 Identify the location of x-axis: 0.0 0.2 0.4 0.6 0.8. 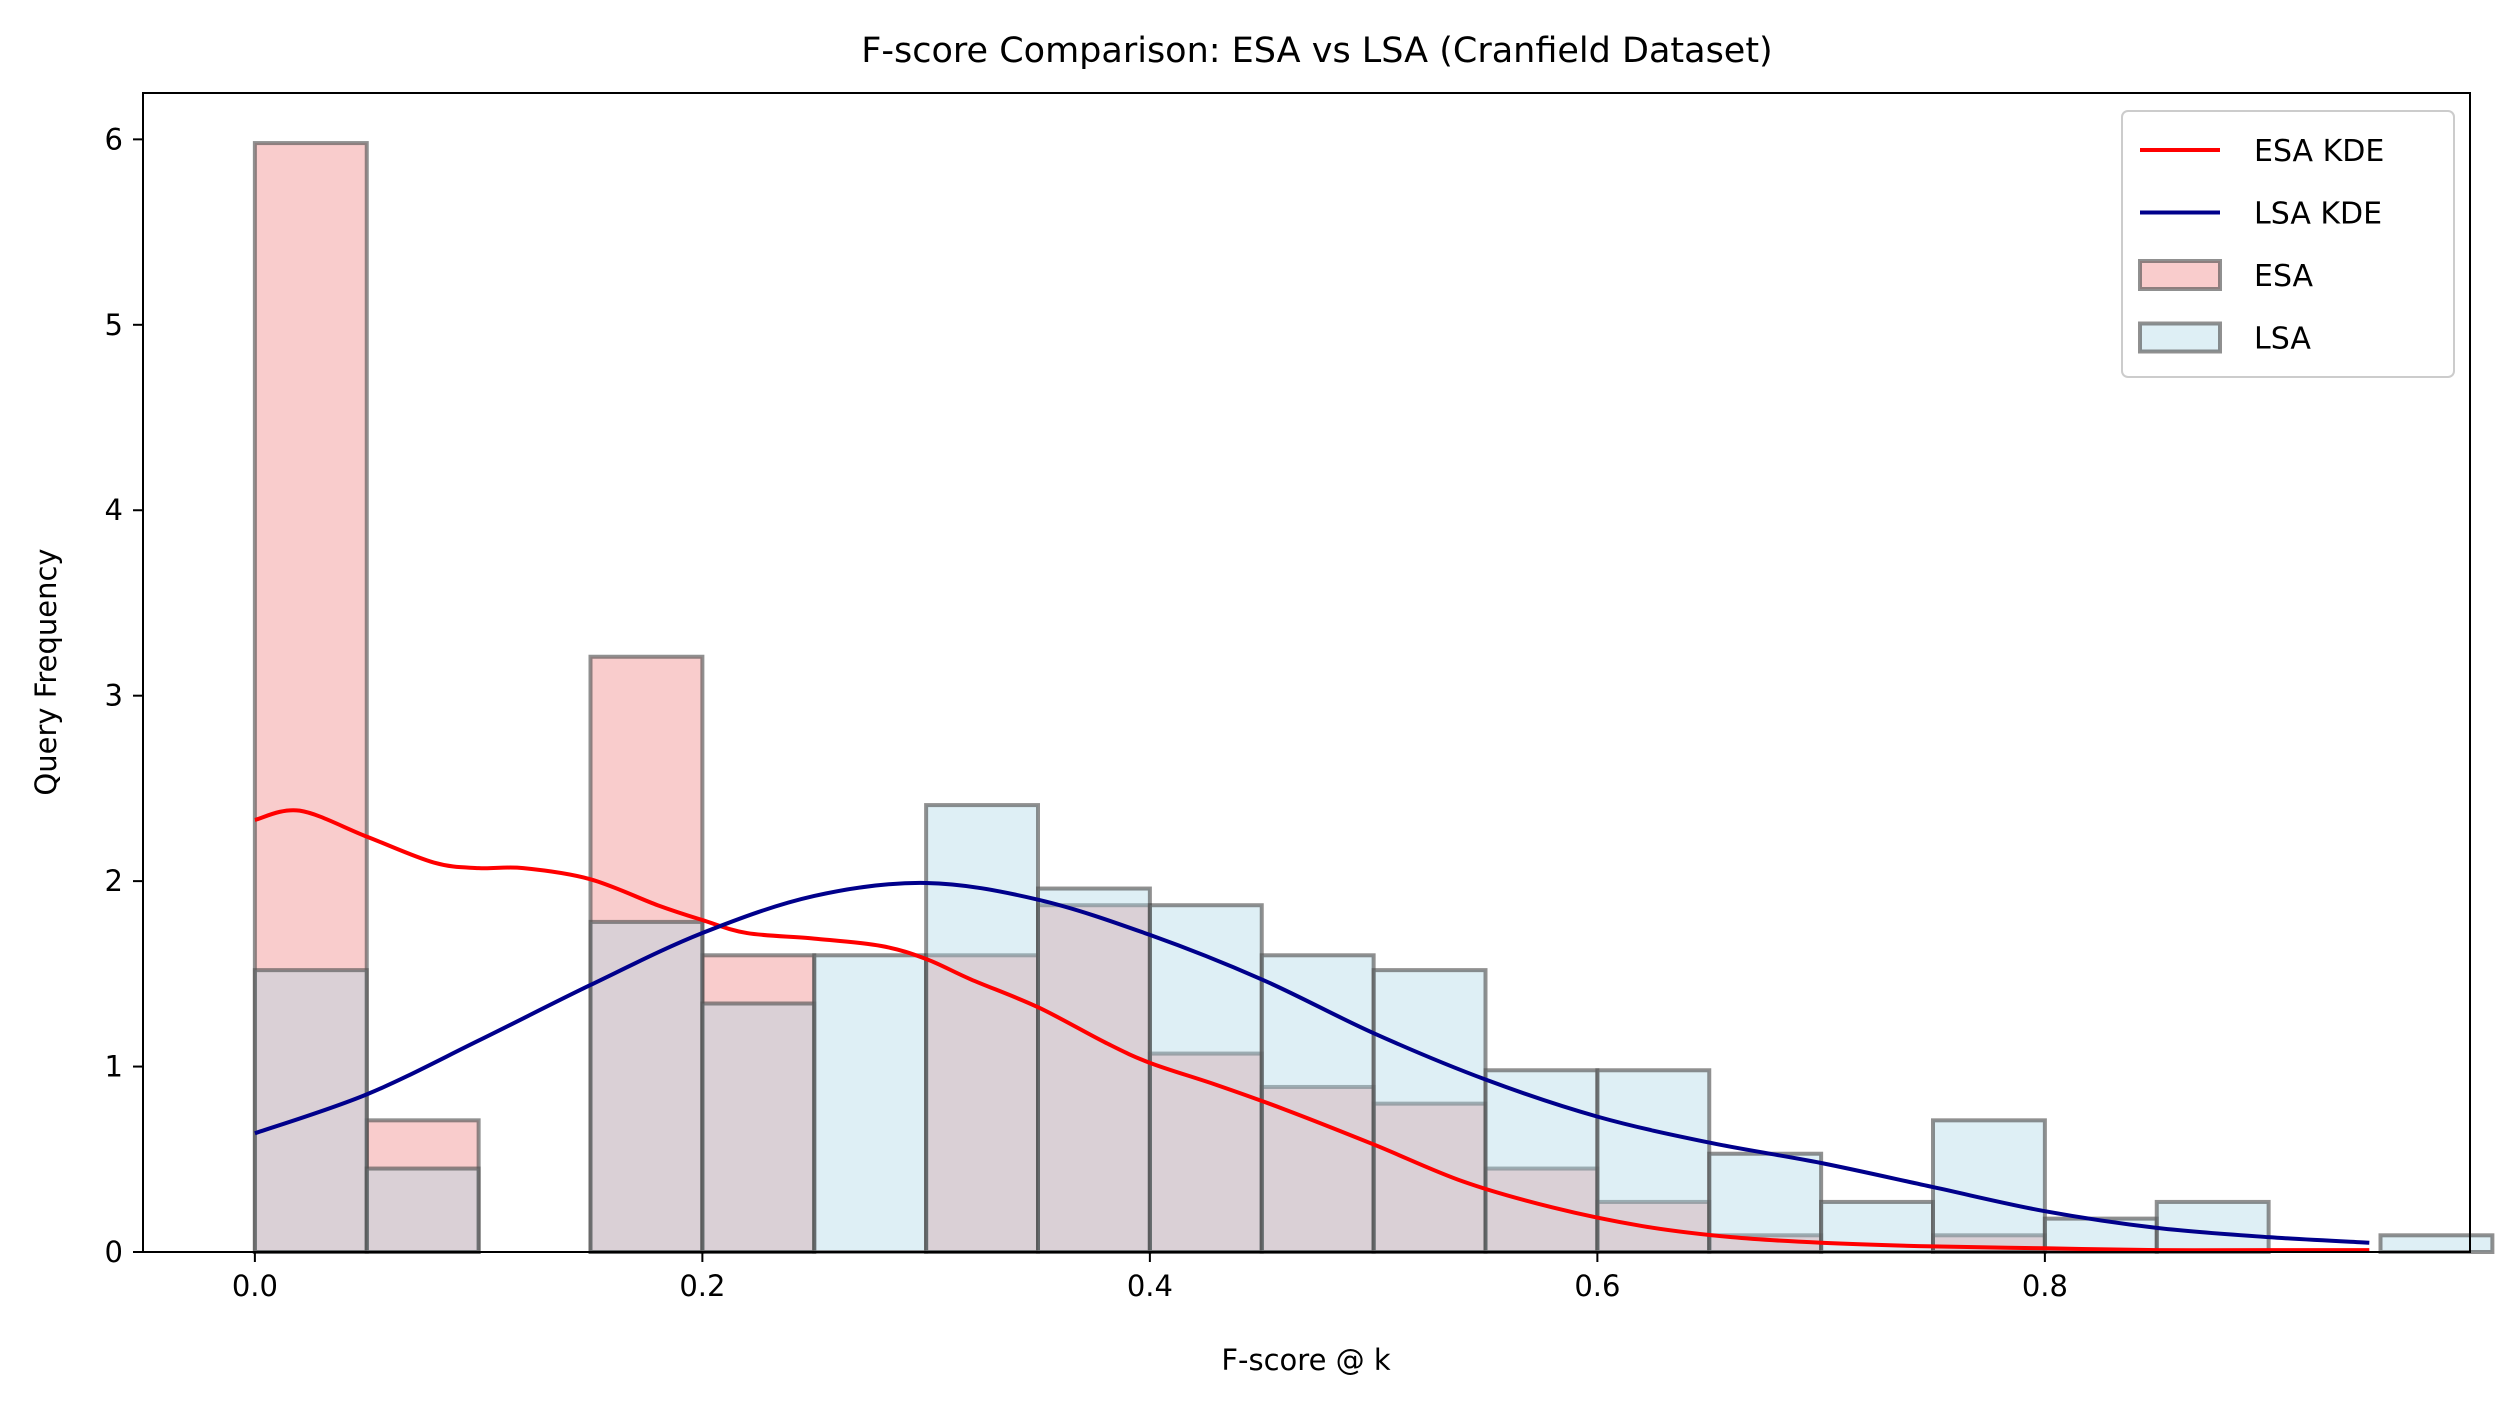
(1150, 1277).